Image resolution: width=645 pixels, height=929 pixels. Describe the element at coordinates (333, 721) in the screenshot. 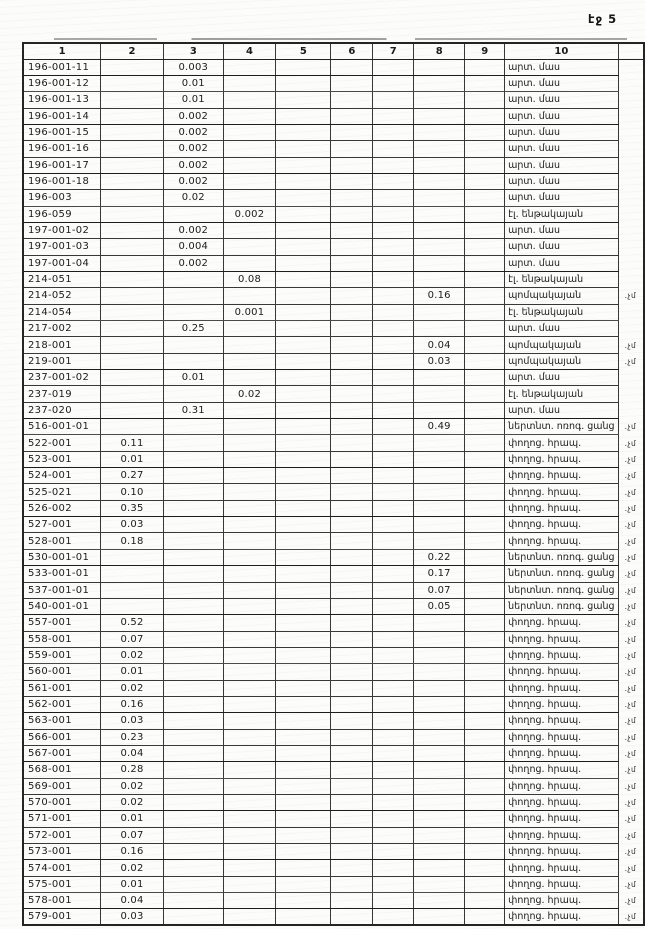

I see `table-row: 563-001 0.03 փողոց. հրապ. .չմ` at that location.